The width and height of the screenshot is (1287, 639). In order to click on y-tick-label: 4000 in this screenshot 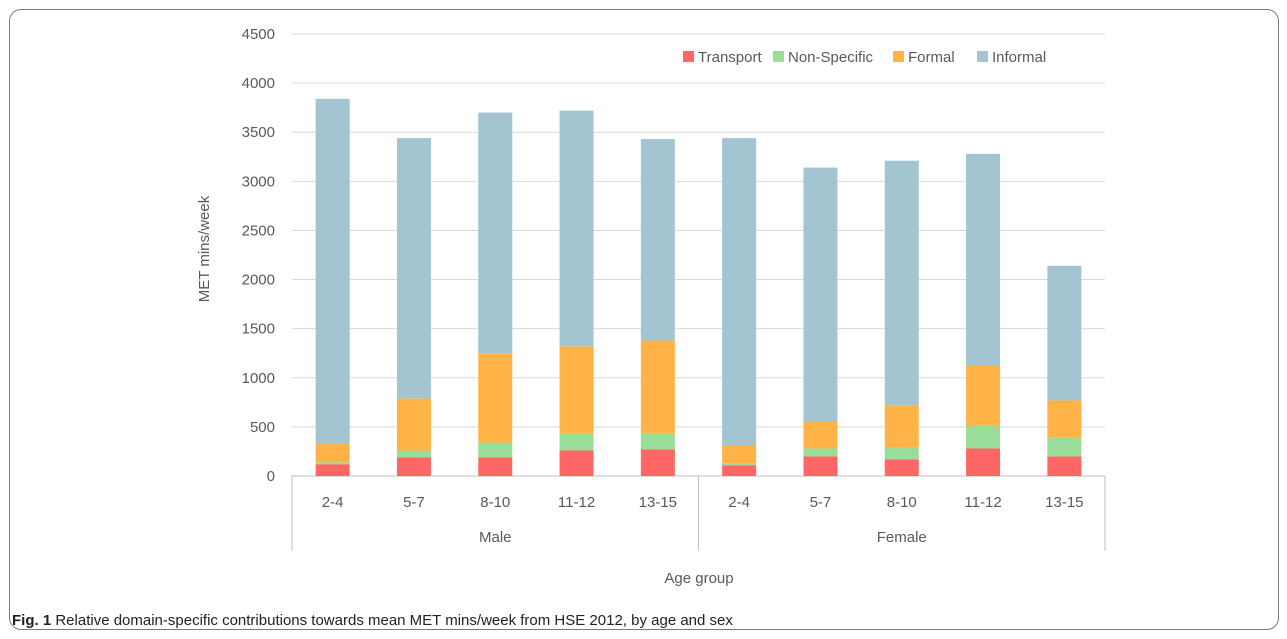, I will do `click(258, 83)`.